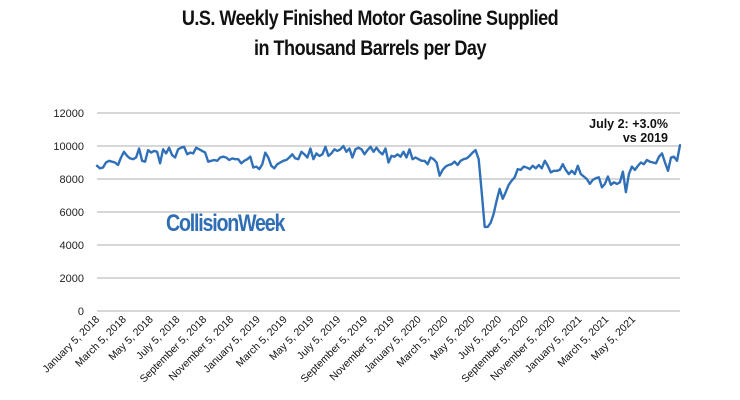  Describe the element at coordinates (68, 114) in the screenshot. I see `y-tick-label: 12000` at that location.